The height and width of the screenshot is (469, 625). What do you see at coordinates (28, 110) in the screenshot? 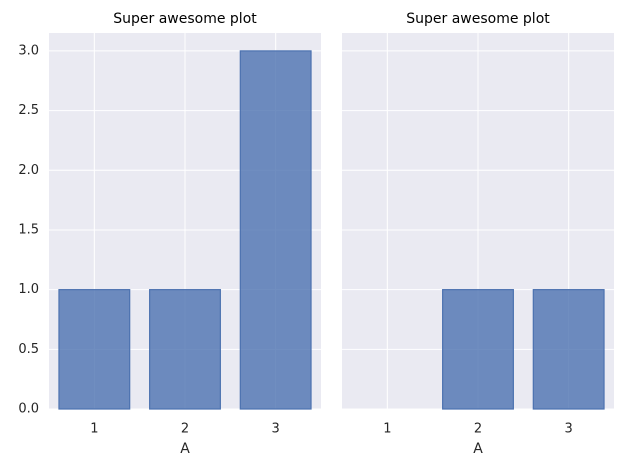
I see `y-tick-label: 2.5` at bounding box center [28, 110].